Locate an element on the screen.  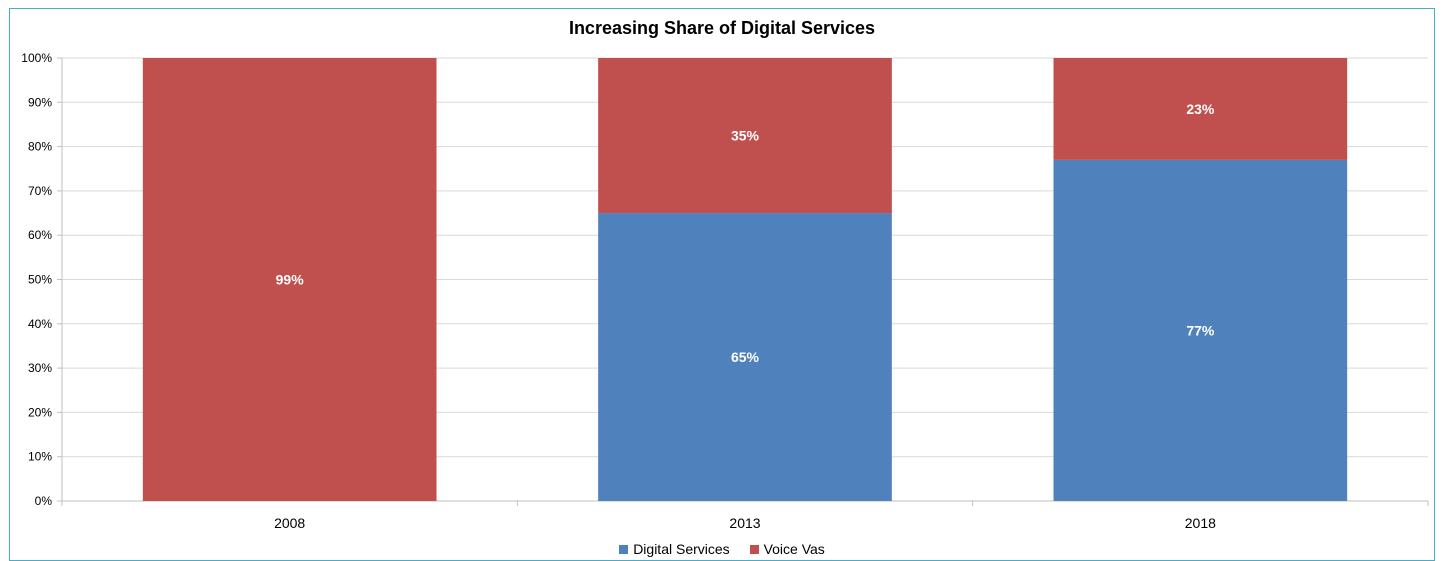
x-tick-label: 2013 is located at coordinates (744, 523).